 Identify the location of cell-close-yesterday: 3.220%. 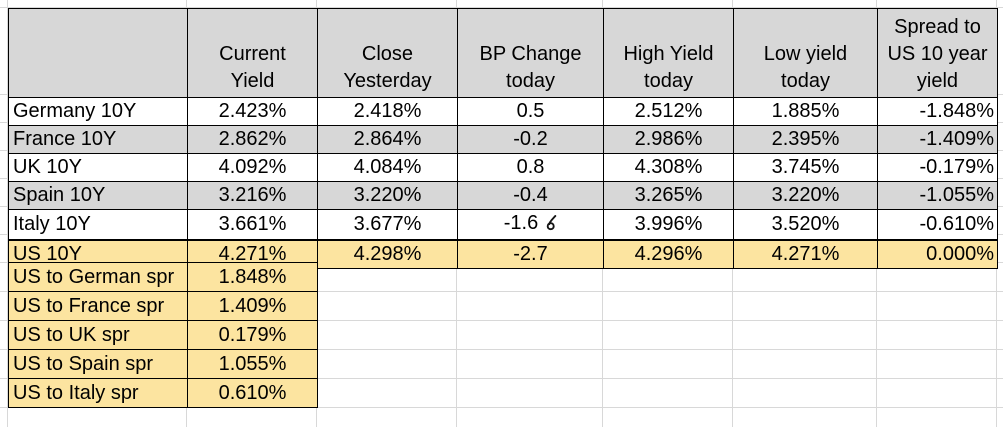
(387, 195).